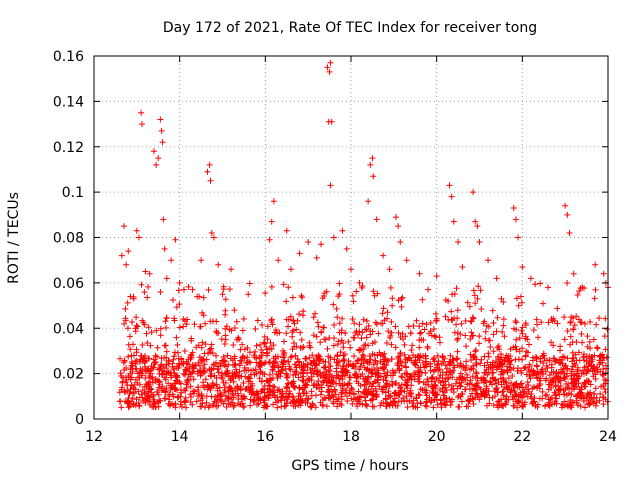 The width and height of the screenshot is (640, 480). What do you see at coordinates (68, 329) in the screenshot?
I see `y-tick-label: 0.04` at bounding box center [68, 329].